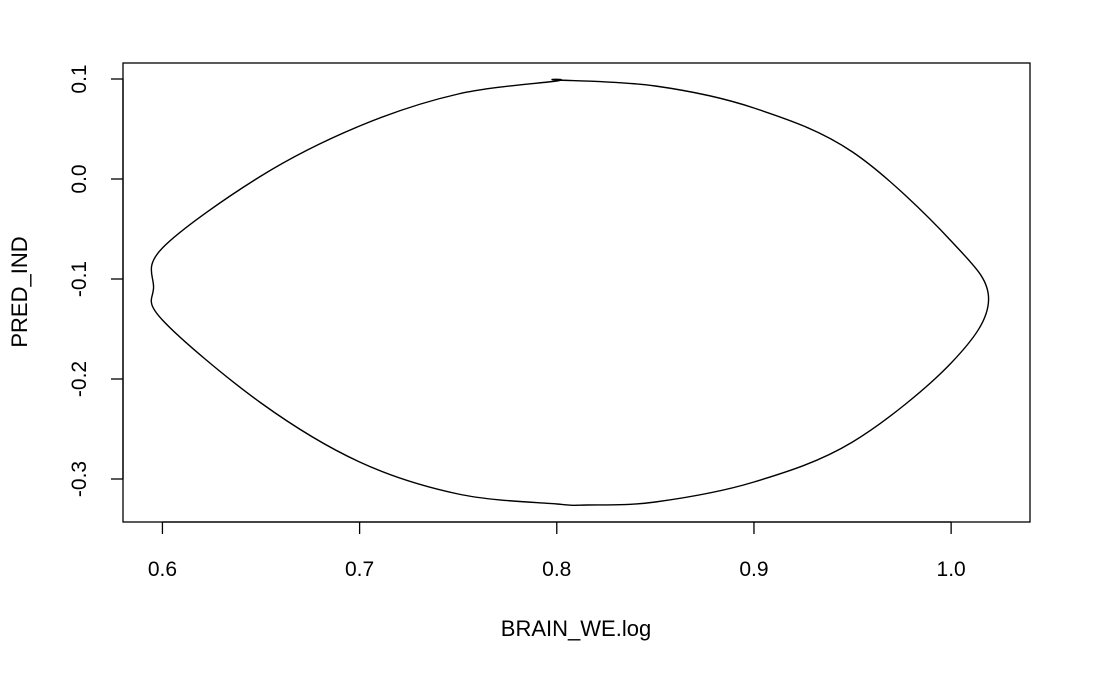  I want to click on y-tick-label: 0.1, so click(79, 78).